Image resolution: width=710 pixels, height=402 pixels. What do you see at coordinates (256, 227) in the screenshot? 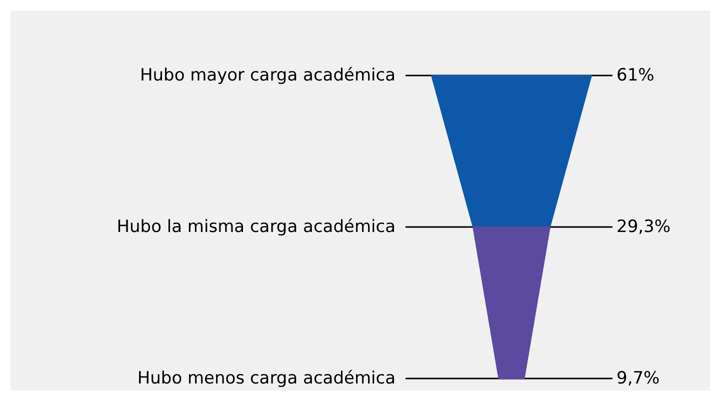
I see `category-label: Hubo la misma carga académica` at bounding box center [256, 227].